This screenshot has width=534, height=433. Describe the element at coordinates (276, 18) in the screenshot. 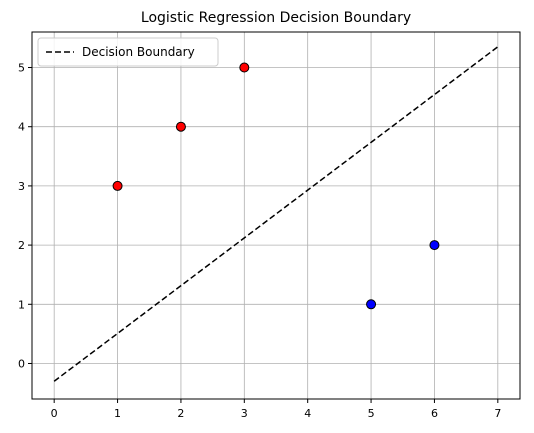

I see `chart-title: Logistic Regression Decision Boundary` at that location.